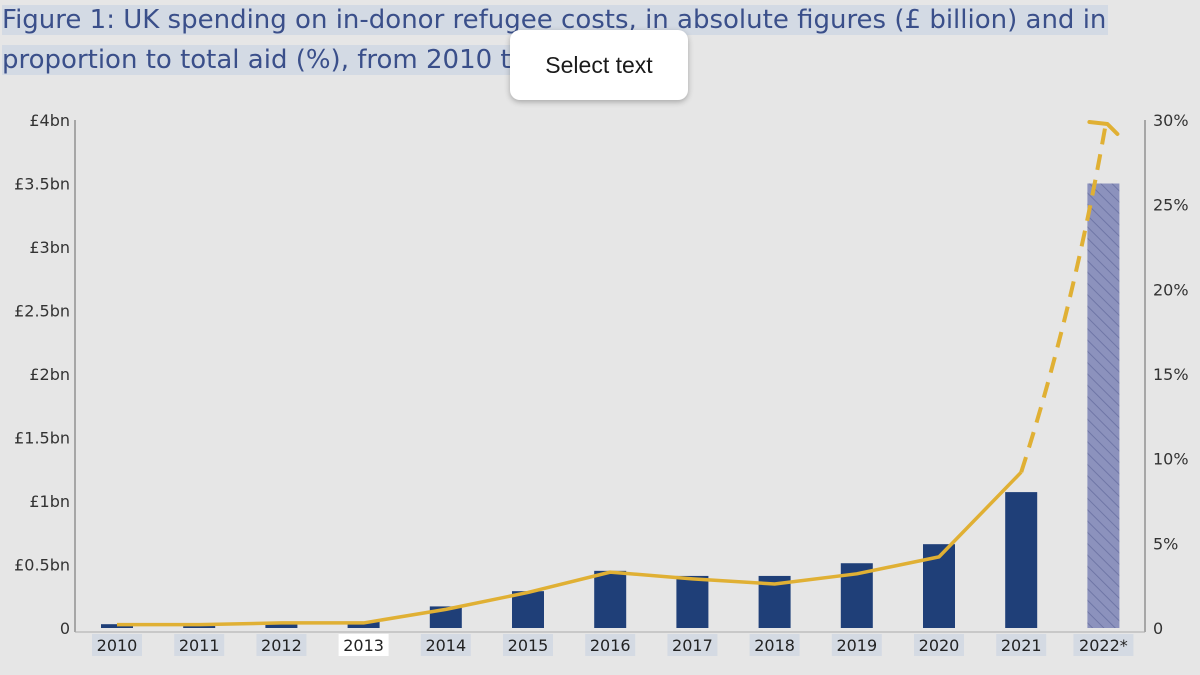 Image resolution: width=1200 pixels, height=675 pixels. Describe the element at coordinates (1171, 459) in the screenshot. I see `y-right-tick-label: 10%` at that location.